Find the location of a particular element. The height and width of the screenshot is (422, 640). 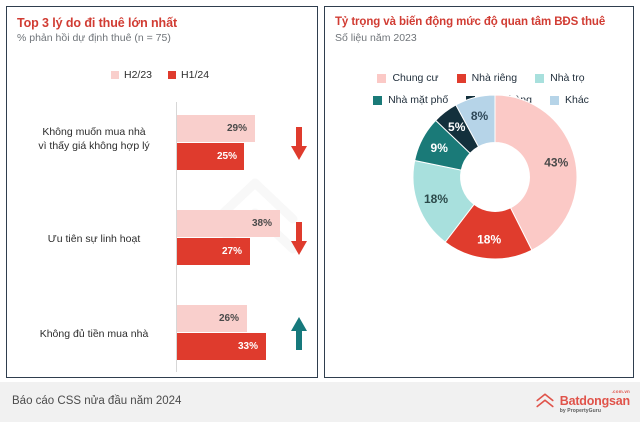

donut-svg: 43% 18% 18% 9% 5% 8% is located at coordinates (495, 177).